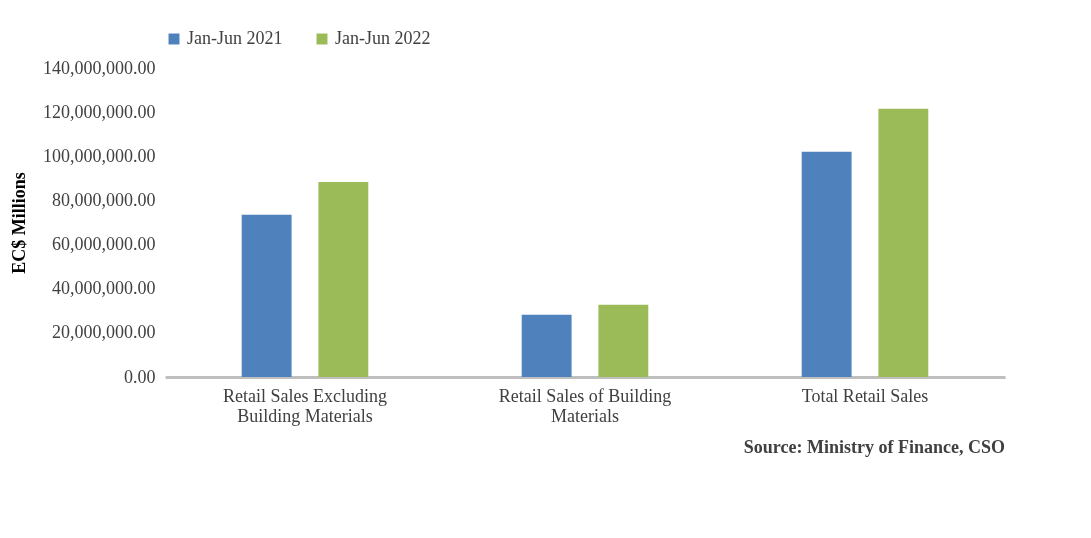  I want to click on legend-label: Jan-Jun 2021, so click(235, 38).